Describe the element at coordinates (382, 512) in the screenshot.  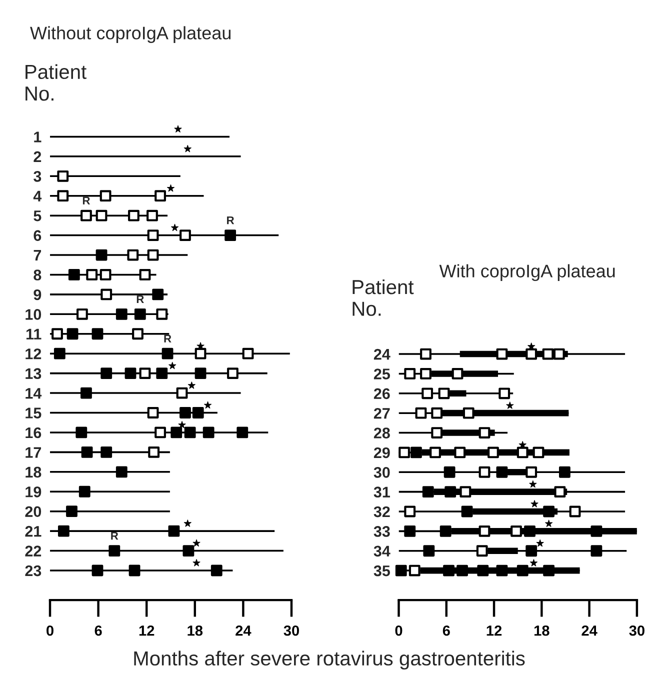
I see `y-tick-label: 32` at that location.